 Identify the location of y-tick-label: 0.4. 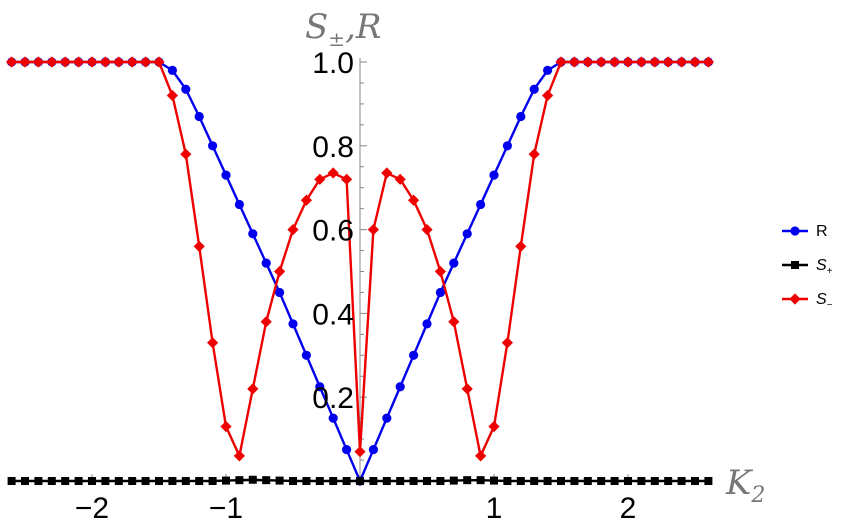
(333, 314).